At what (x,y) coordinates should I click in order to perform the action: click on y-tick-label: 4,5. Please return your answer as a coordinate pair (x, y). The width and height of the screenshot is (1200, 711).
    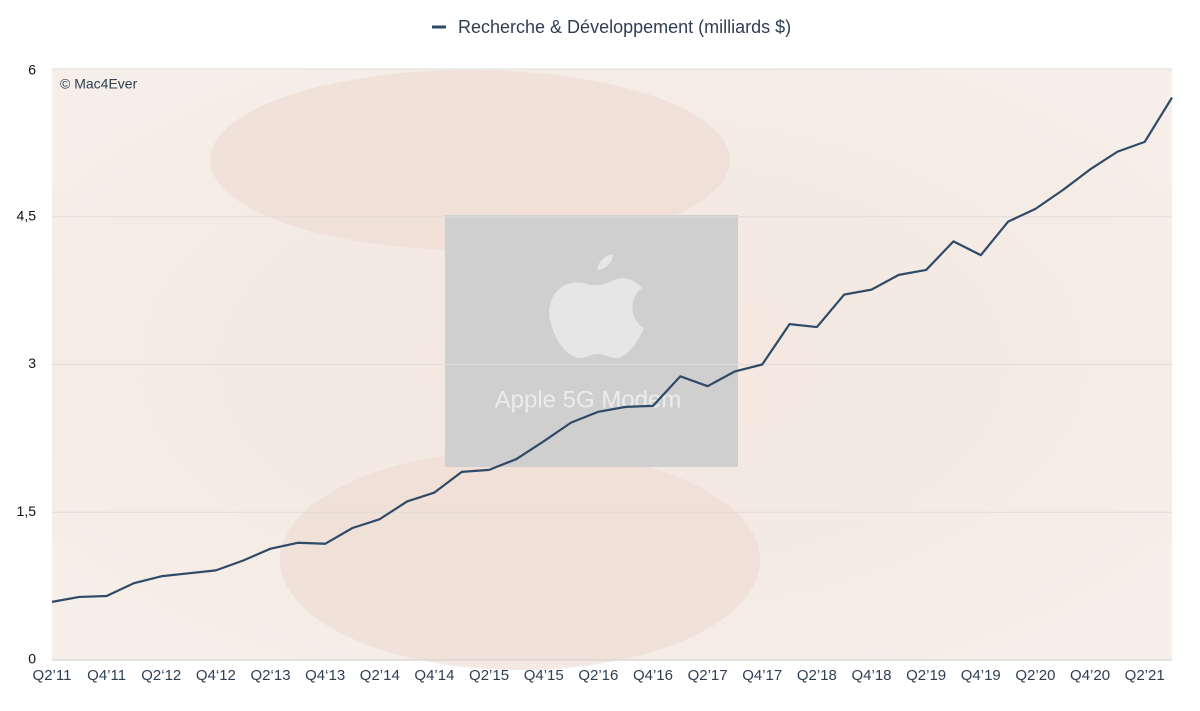
    Looking at the image, I should click on (27, 215).